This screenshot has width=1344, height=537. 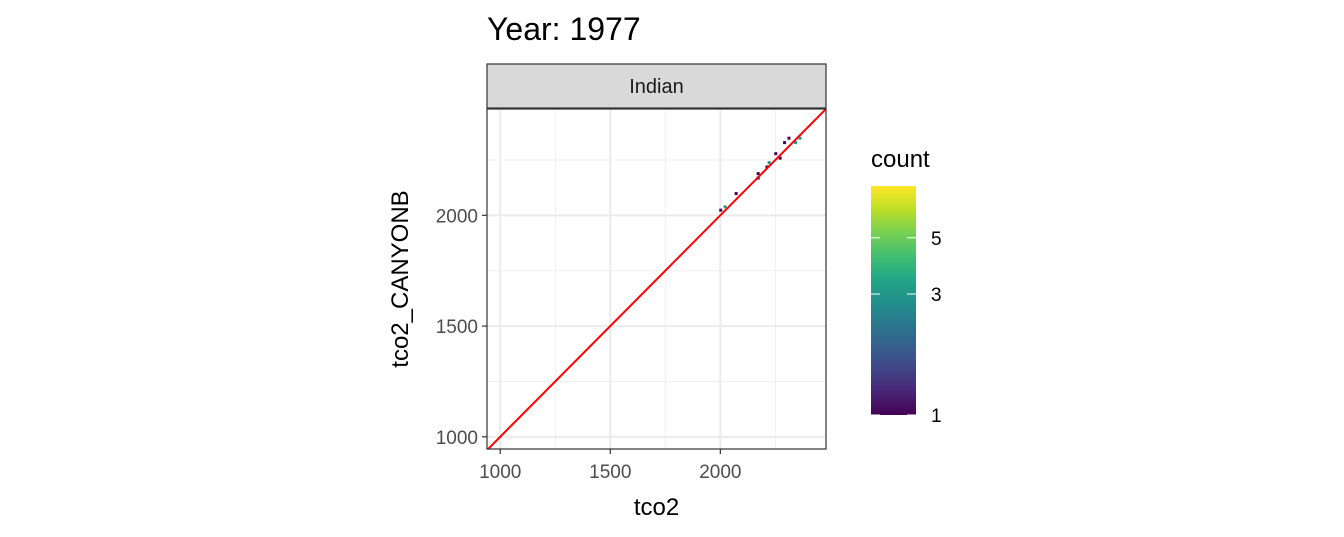 What do you see at coordinates (500, 472) in the screenshot?
I see `x-tick-label: 1000` at bounding box center [500, 472].